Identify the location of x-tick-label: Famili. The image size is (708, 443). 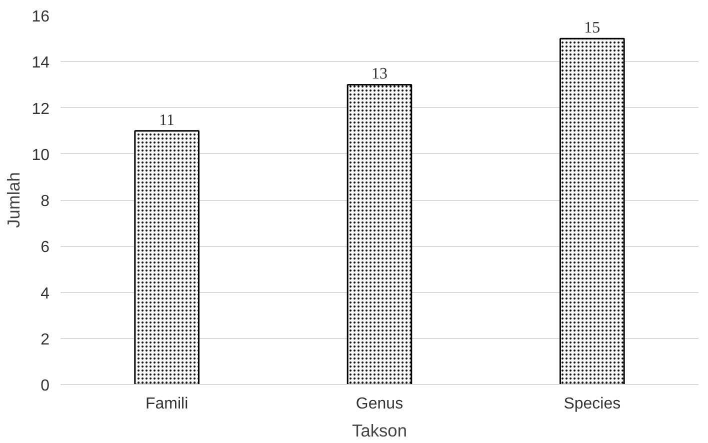
(167, 404).